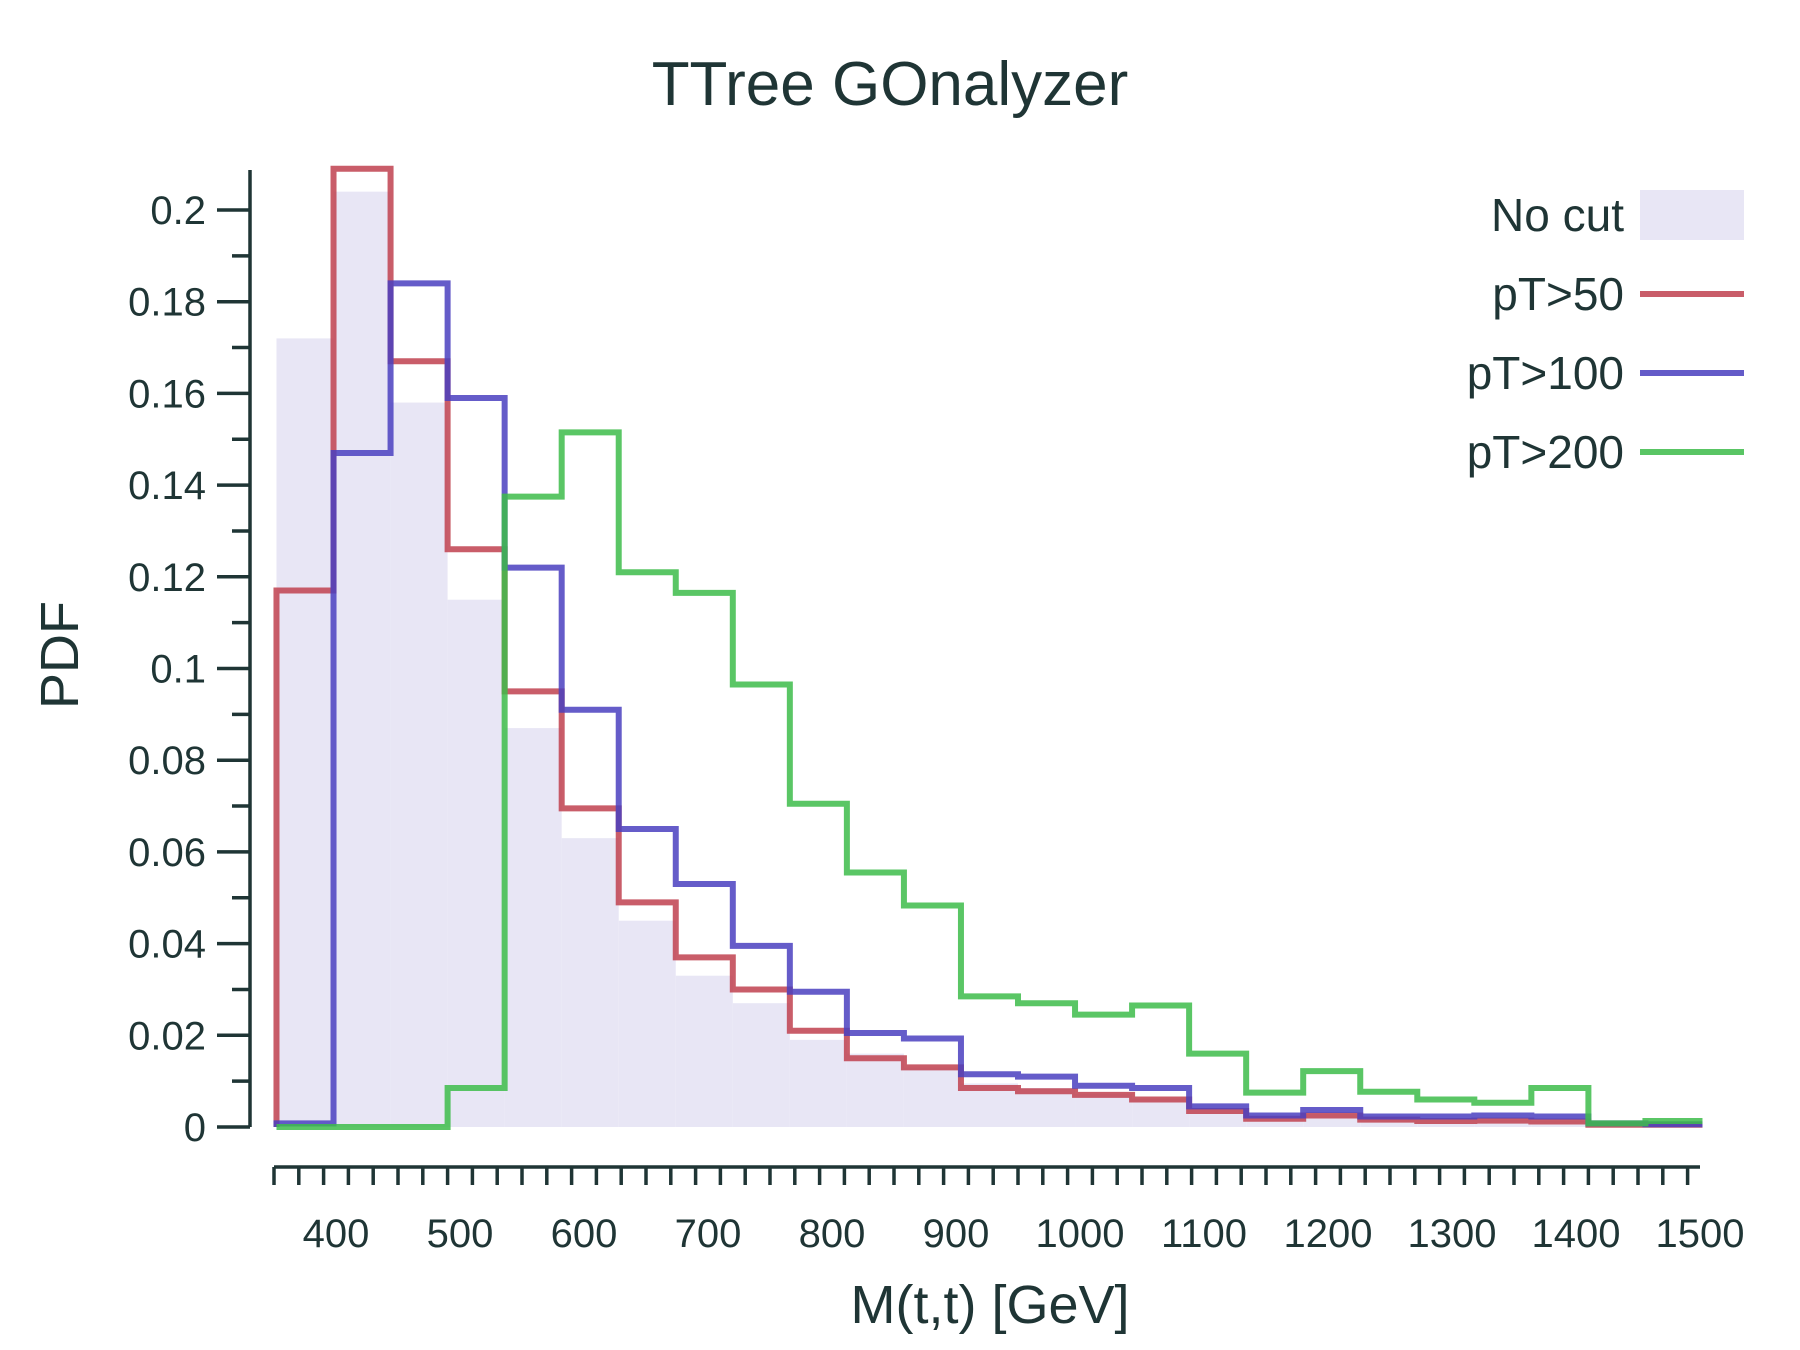 The height and width of the screenshot is (1350, 1800). Describe the element at coordinates (167, 945) in the screenshot. I see `y-tick-label: 0.04` at that location.